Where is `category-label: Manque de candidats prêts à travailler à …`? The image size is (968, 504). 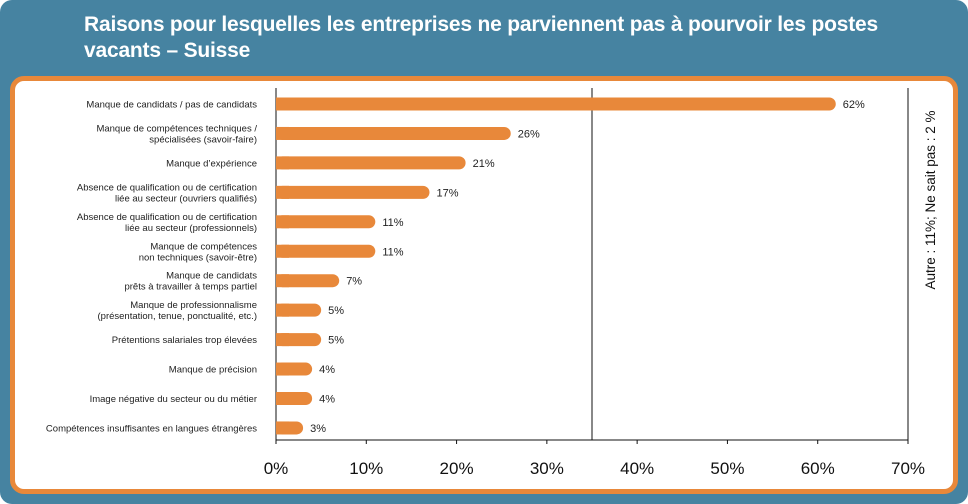 category-label: Manque de candidats prêts à travailler à … is located at coordinates (190, 282).